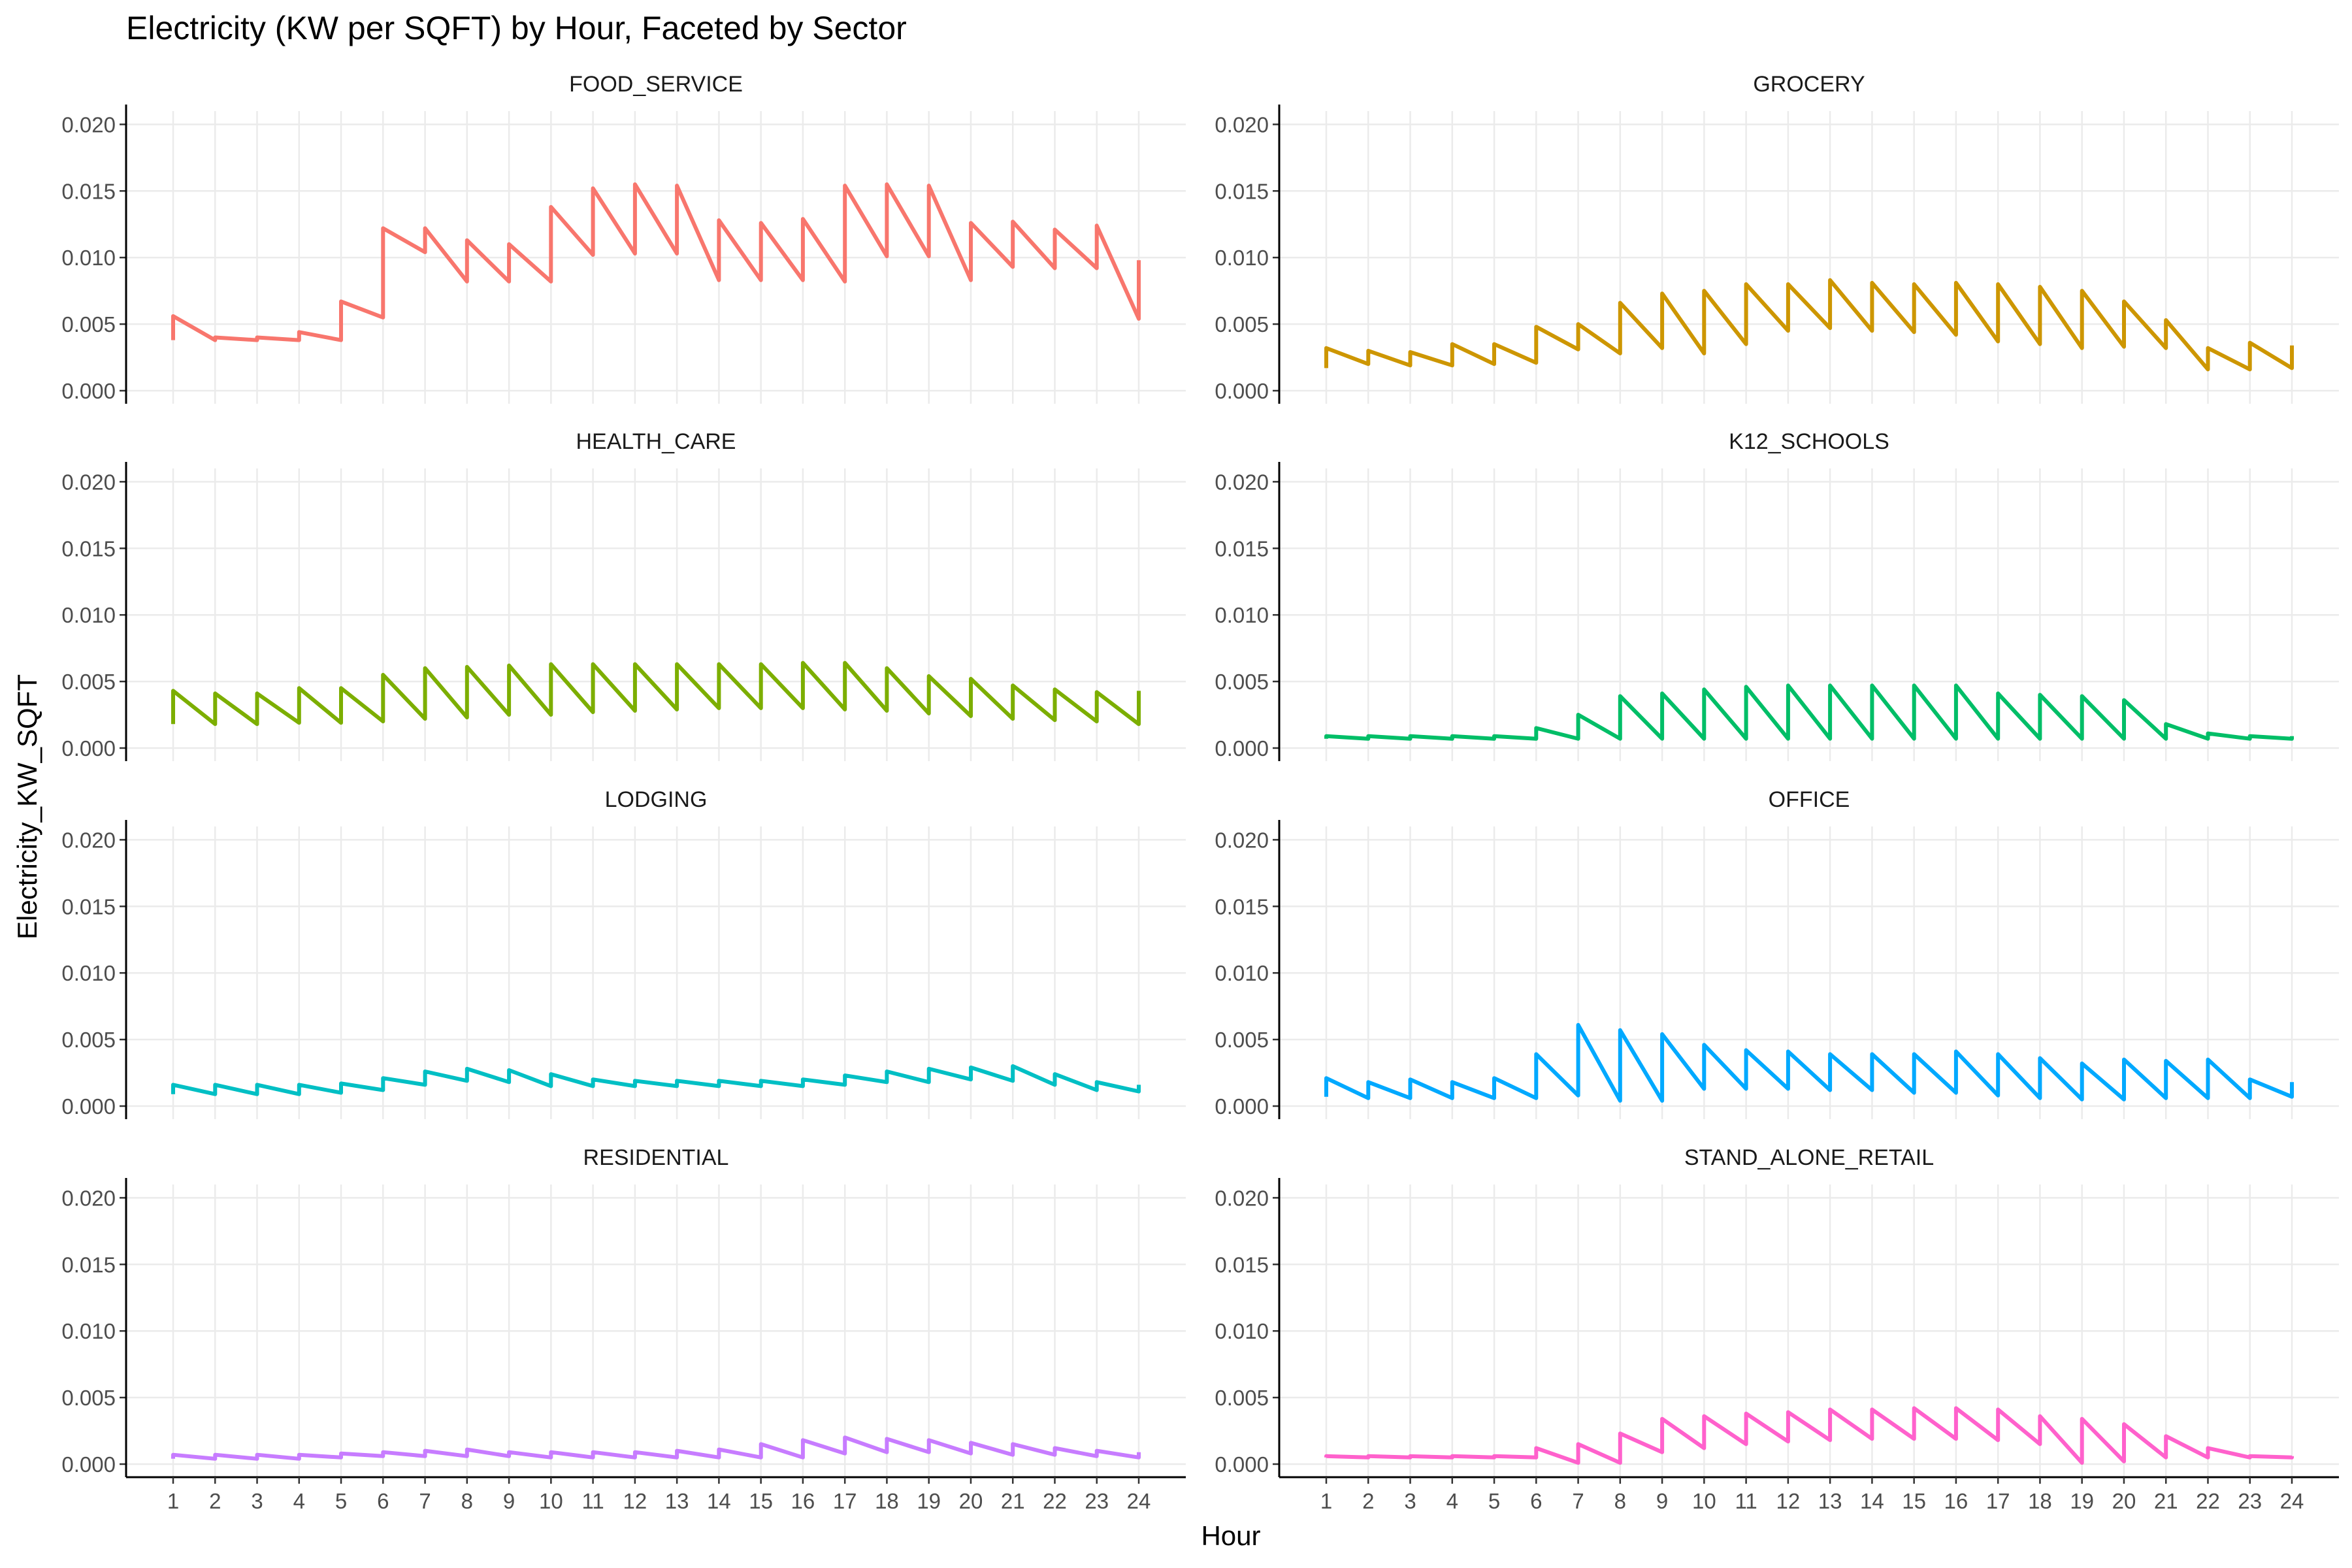 This screenshot has width=2352, height=1568. What do you see at coordinates (299, 1501) in the screenshot?
I see `x-tick-label: 4` at bounding box center [299, 1501].